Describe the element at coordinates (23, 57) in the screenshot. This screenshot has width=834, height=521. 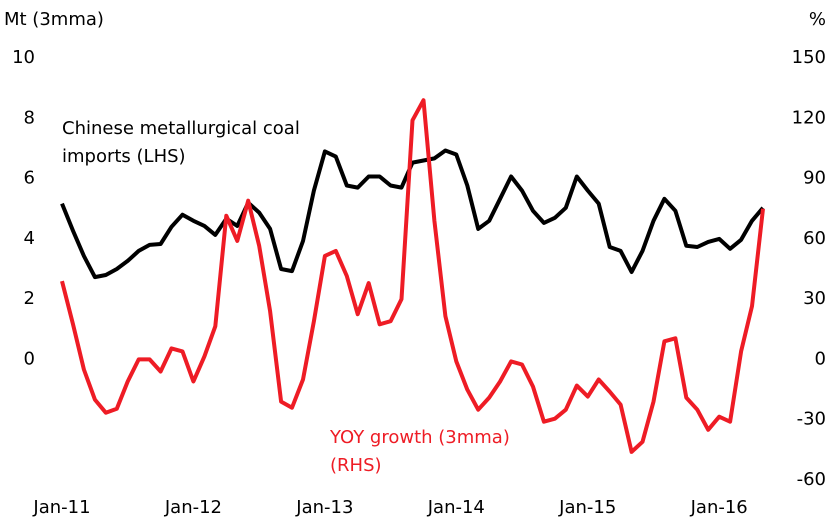
I see `y-tick-label: 10` at that location.